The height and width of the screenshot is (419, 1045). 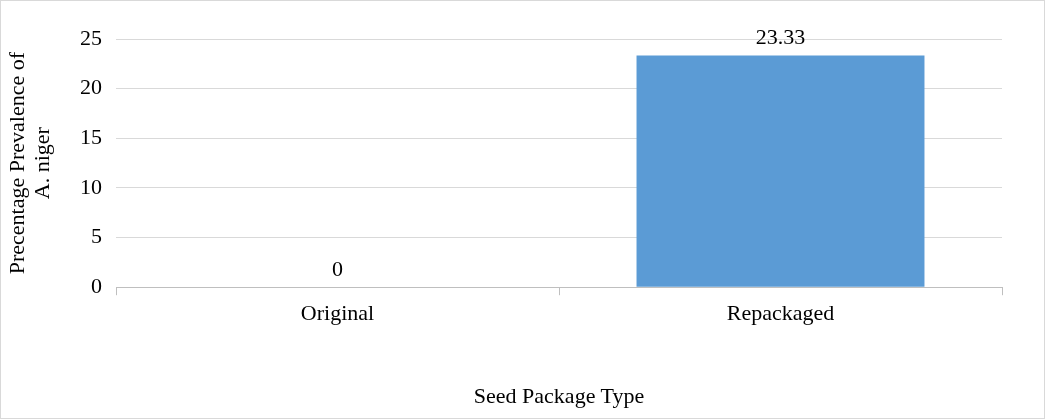 I want to click on y-tick-label: 15, so click(x=91, y=137).